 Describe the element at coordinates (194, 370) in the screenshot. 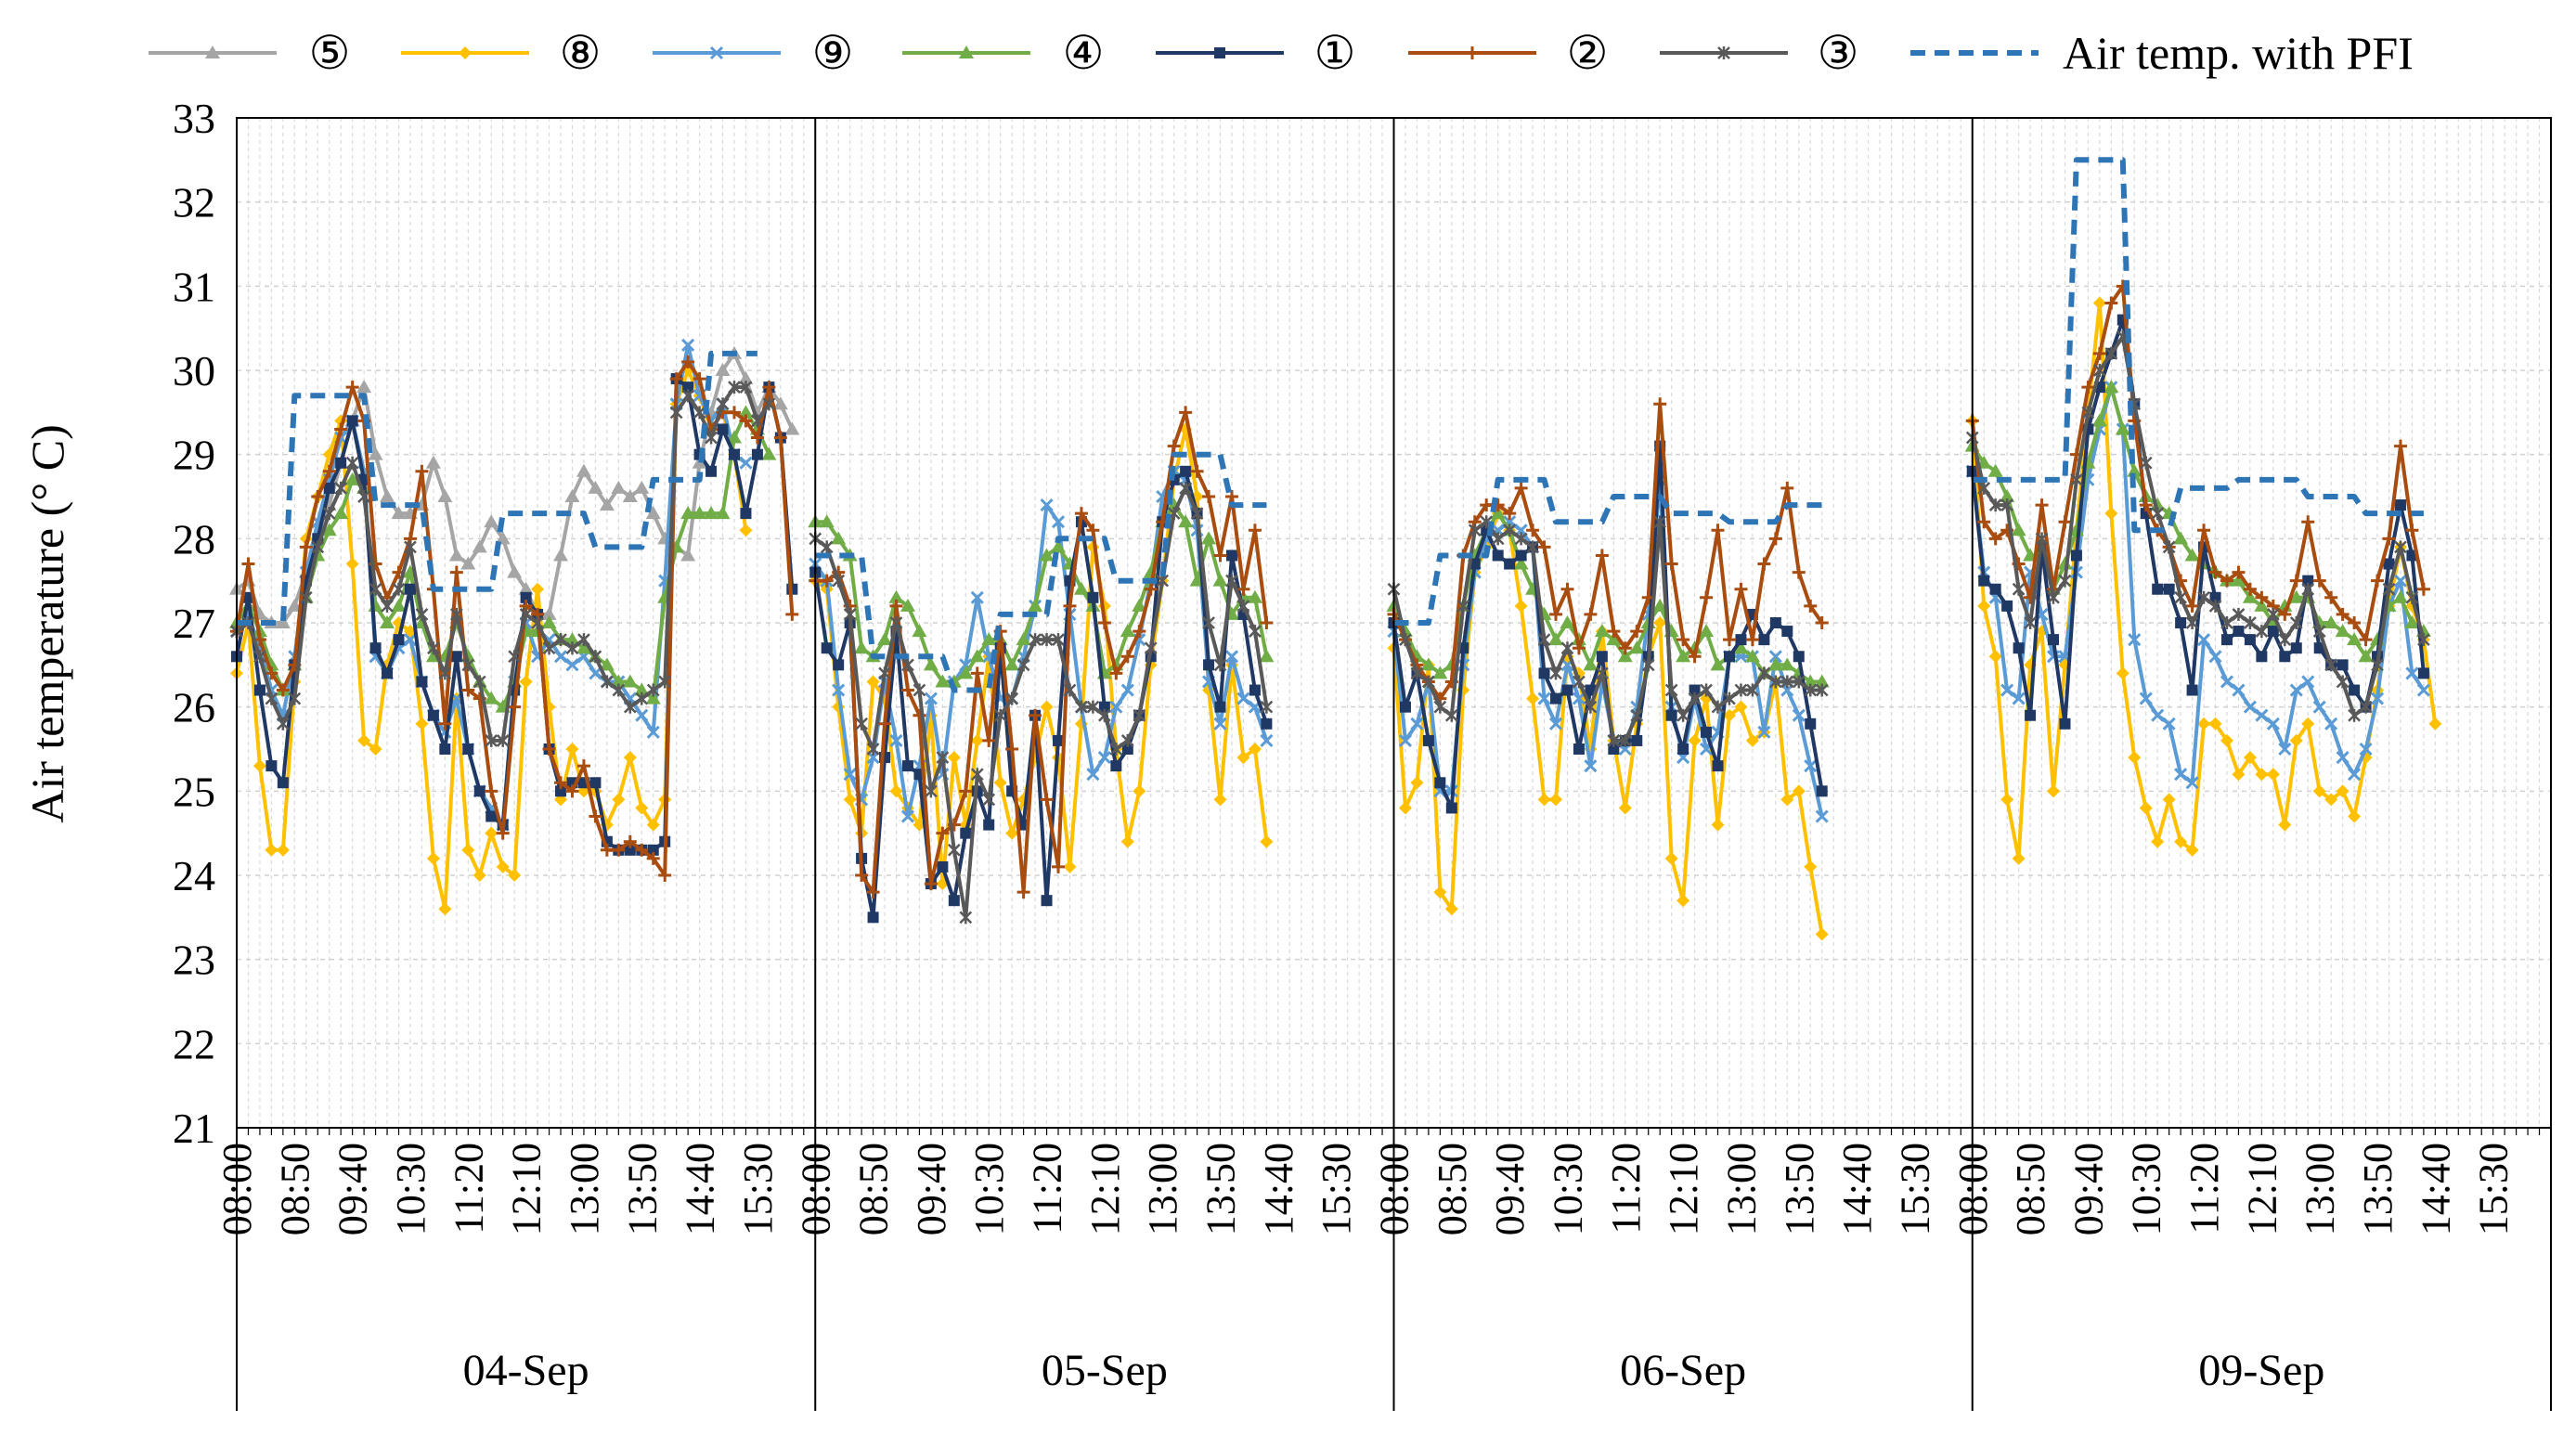

I see `y-tick-label: 30` at that location.